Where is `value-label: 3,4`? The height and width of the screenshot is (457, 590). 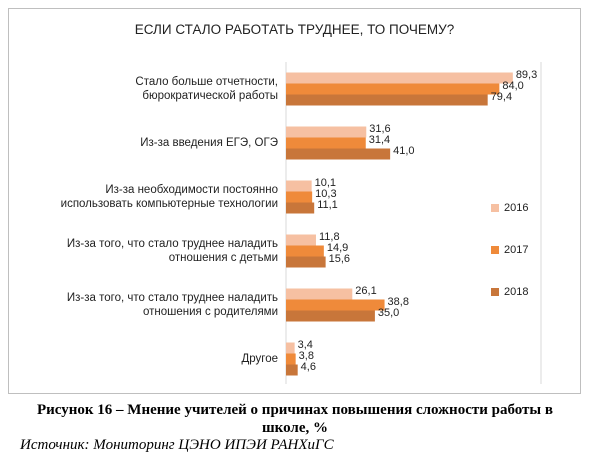
value-label: 3,4 is located at coordinates (305, 345).